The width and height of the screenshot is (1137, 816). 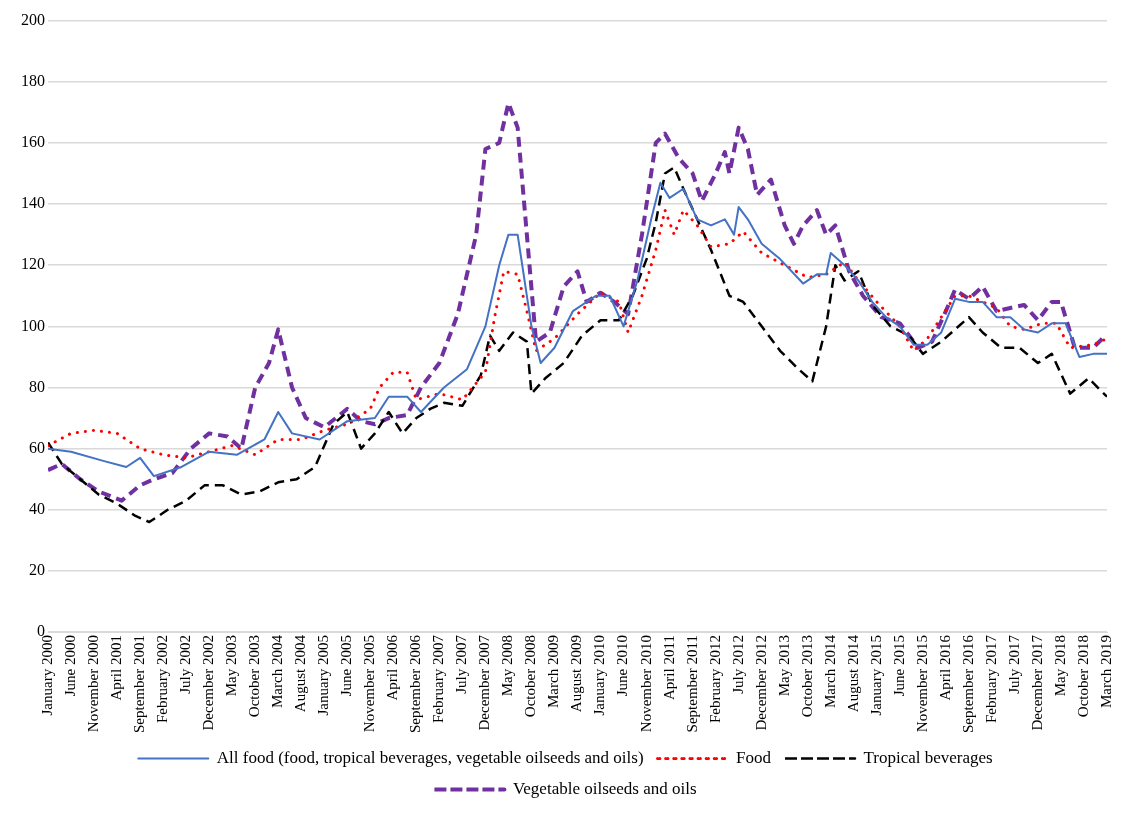 I want to click on x-tick-label: September 2016, so click(x=967, y=684).